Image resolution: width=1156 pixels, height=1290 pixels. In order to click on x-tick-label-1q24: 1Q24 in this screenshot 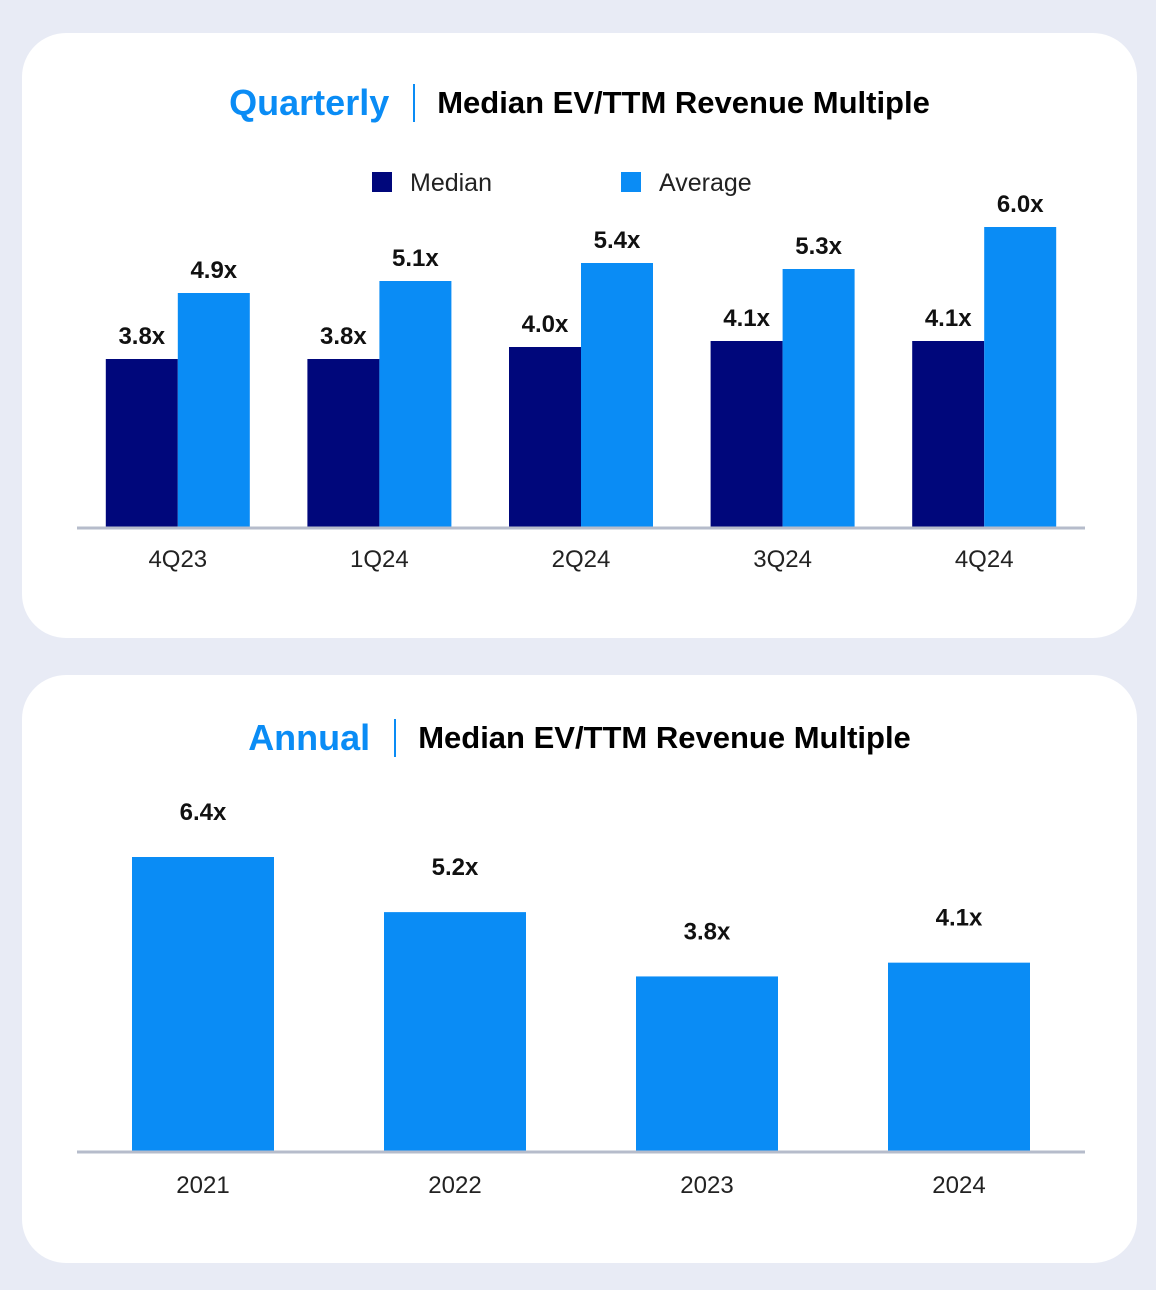, I will do `click(379, 559)`.